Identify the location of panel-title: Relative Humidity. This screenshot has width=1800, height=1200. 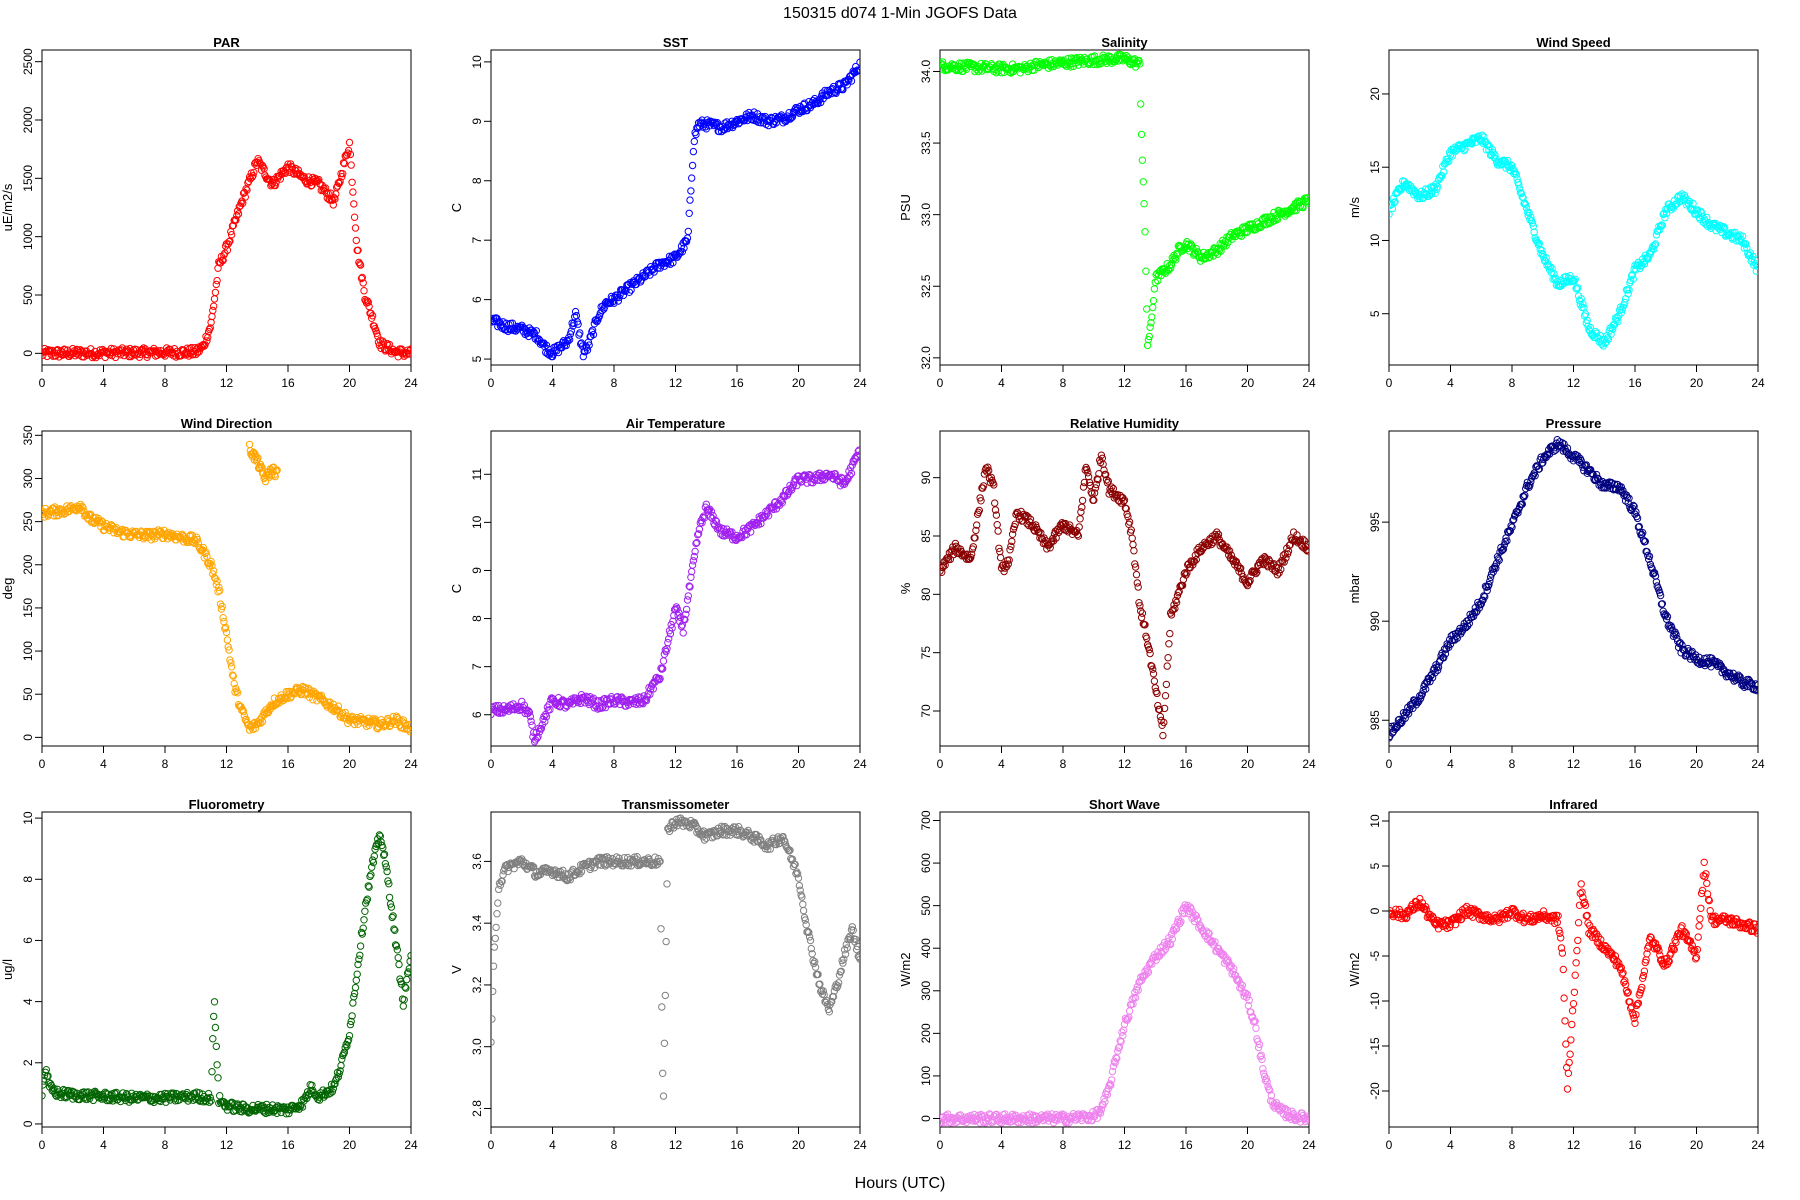
(1125, 423).